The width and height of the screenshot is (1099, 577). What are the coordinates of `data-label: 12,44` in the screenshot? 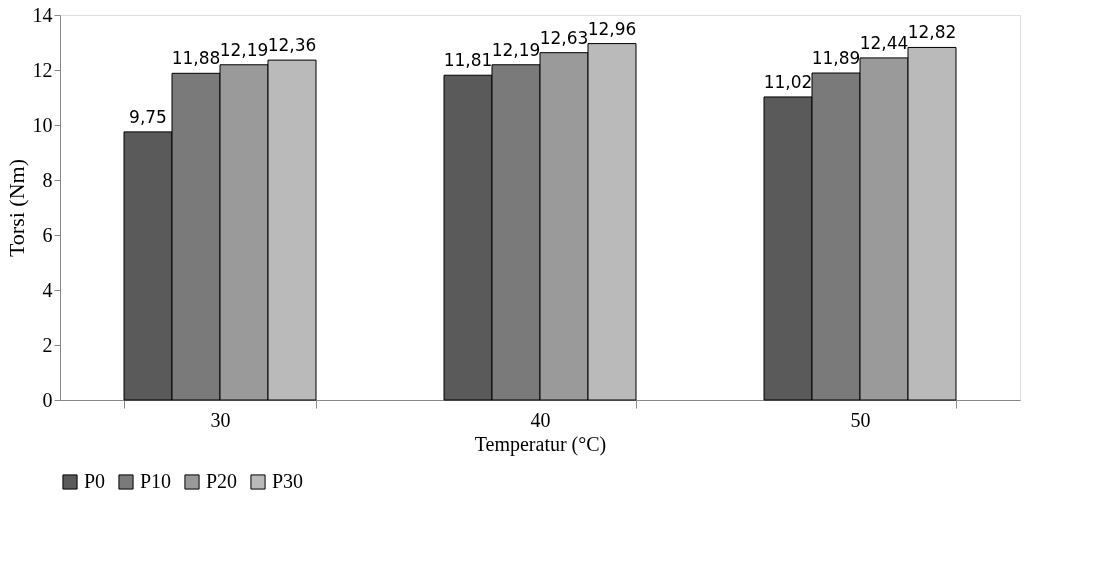 It's located at (884, 42).